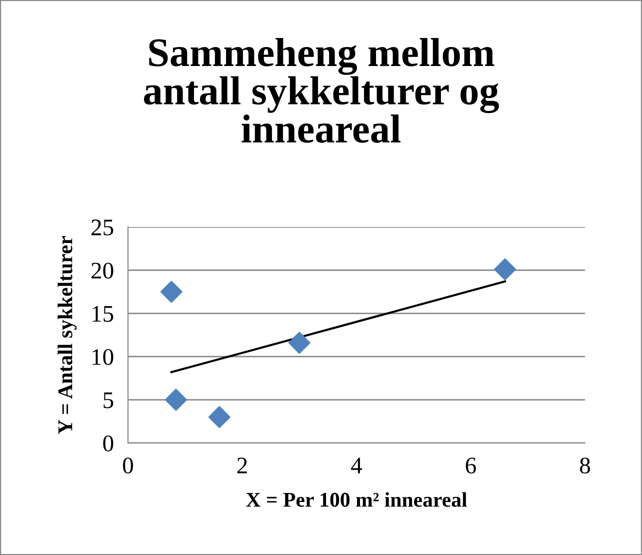  I want to click on y-tick-label: 10, so click(103, 357).